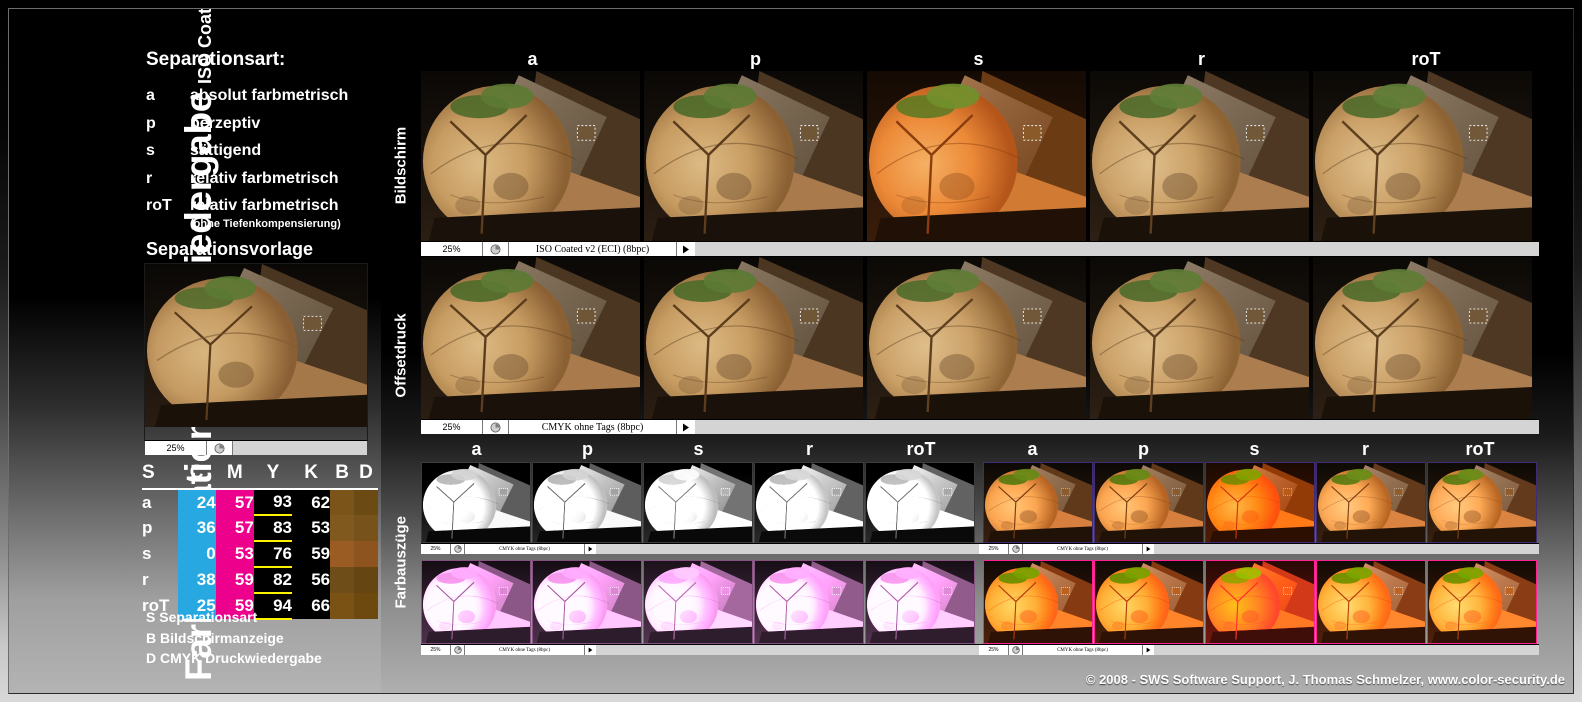  I want to click on legend-item: r relativ farbmetrisch, so click(261, 179).